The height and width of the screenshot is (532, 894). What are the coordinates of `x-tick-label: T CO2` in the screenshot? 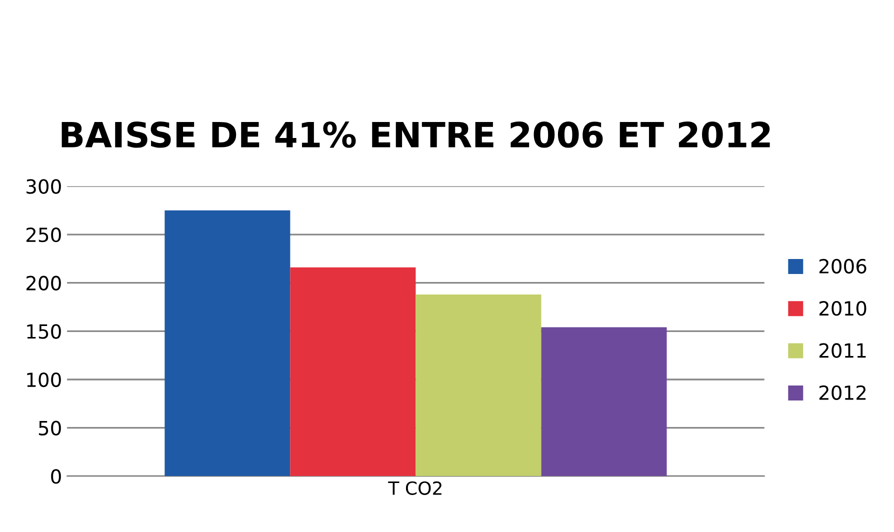 It's located at (415, 488).